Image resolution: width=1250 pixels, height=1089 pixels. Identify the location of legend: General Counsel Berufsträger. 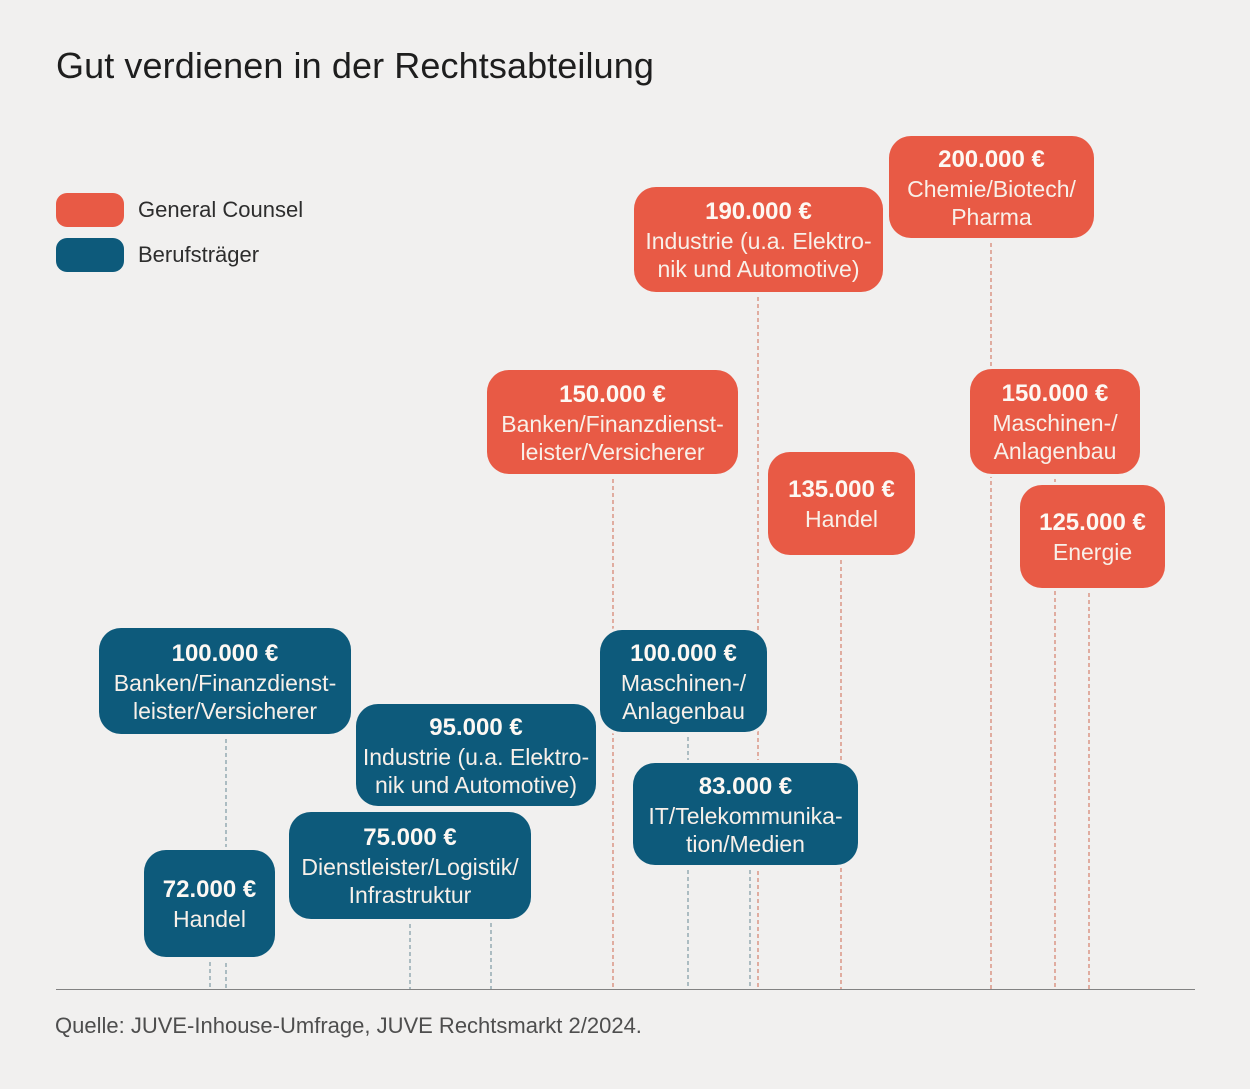
(179, 238).